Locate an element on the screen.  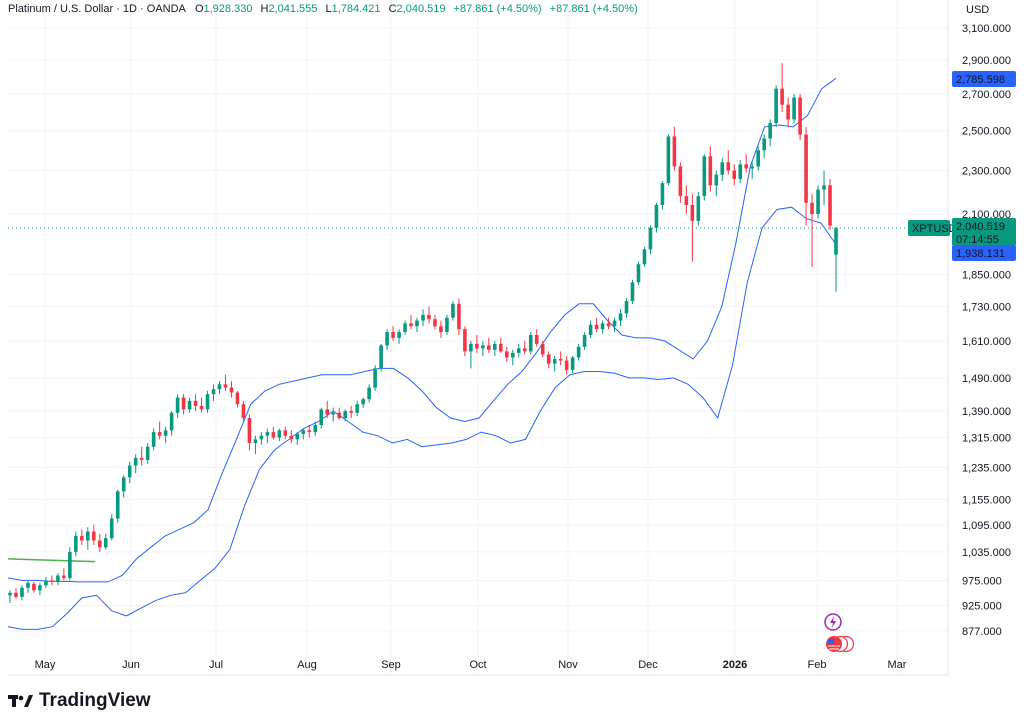
close-label: C is located at coordinates (392, 9).